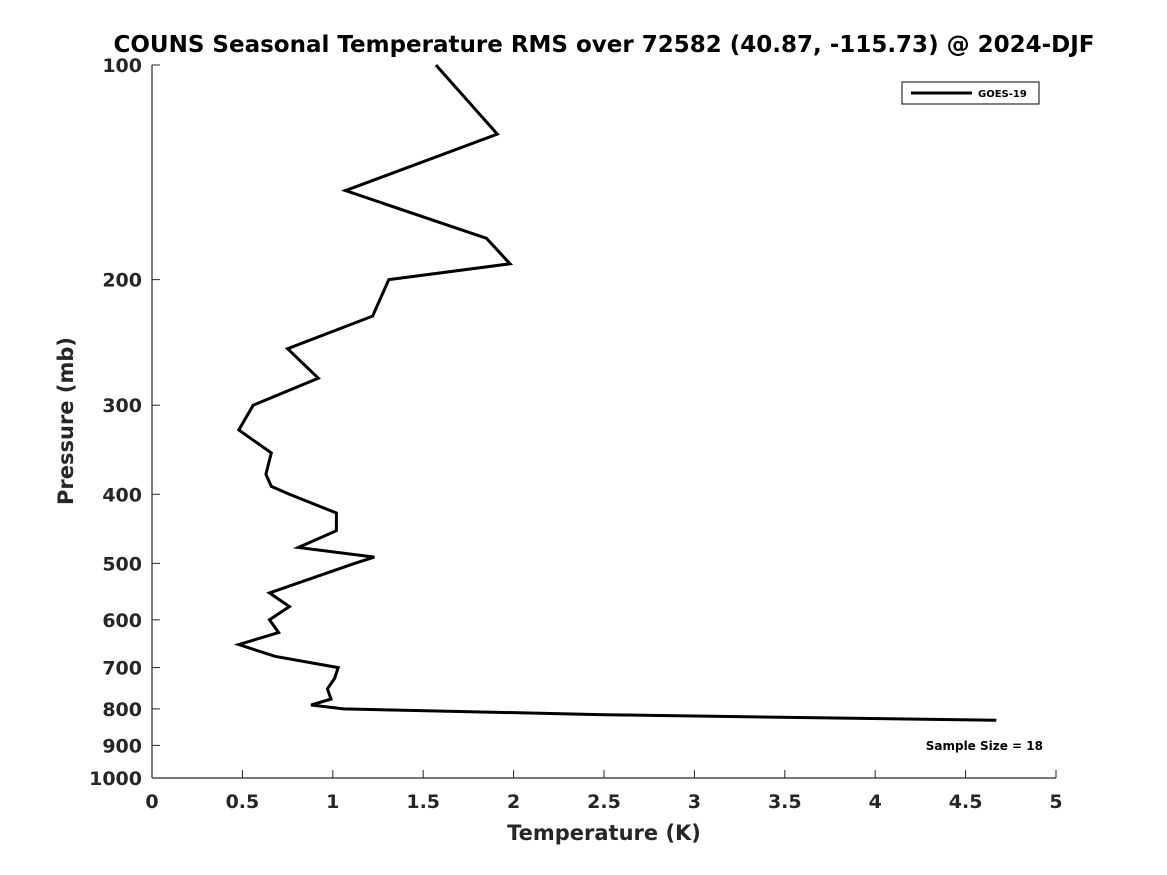 This screenshot has width=1167, height=875. I want to click on y-tick-label: 500, so click(122, 564).